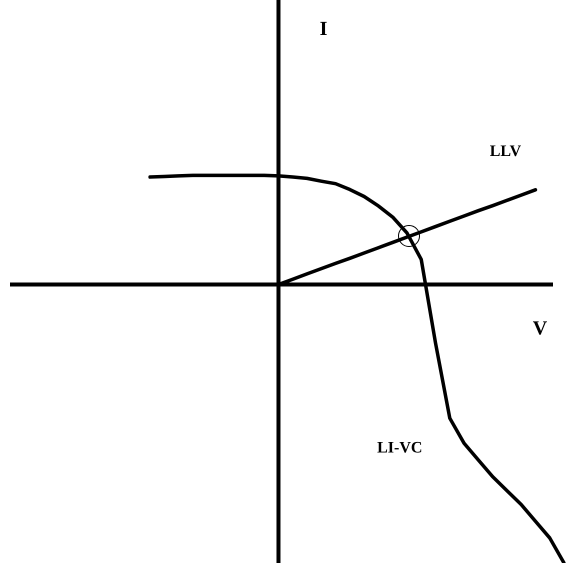 The height and width of the screenshot is (575, 567). I want to click on text: I, so click(324, 29).